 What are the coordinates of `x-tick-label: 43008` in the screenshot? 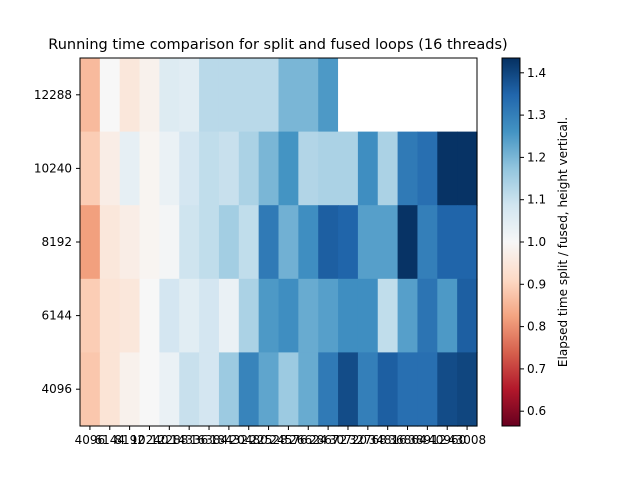 It's located at (467, 440).